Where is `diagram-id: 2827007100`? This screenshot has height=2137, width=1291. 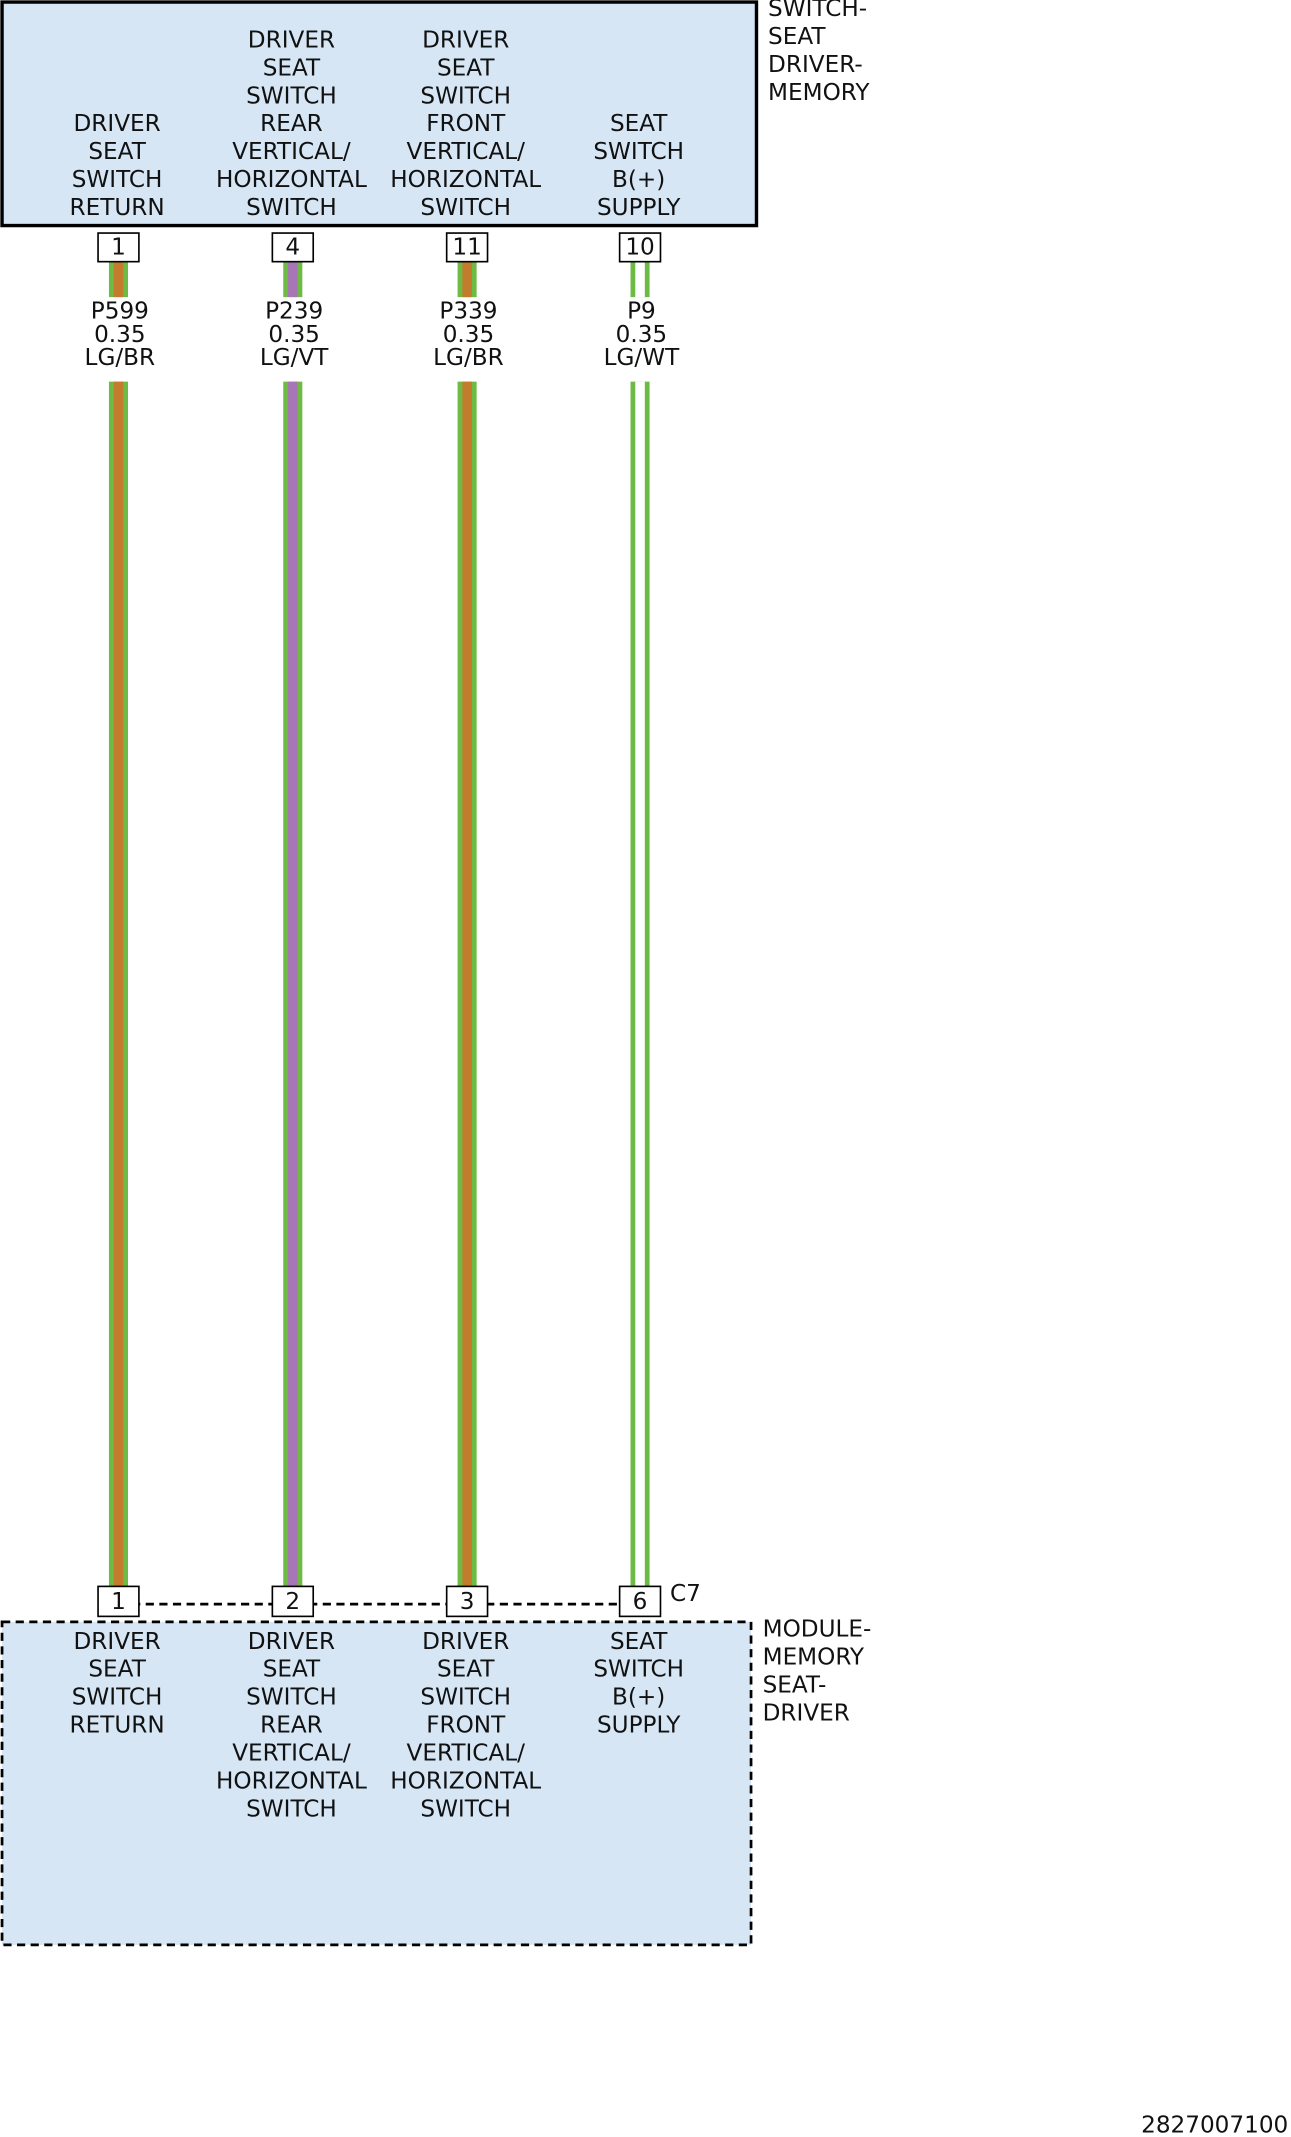 diagram-id: 2827007100 is located at coordinates (1214, 2125).